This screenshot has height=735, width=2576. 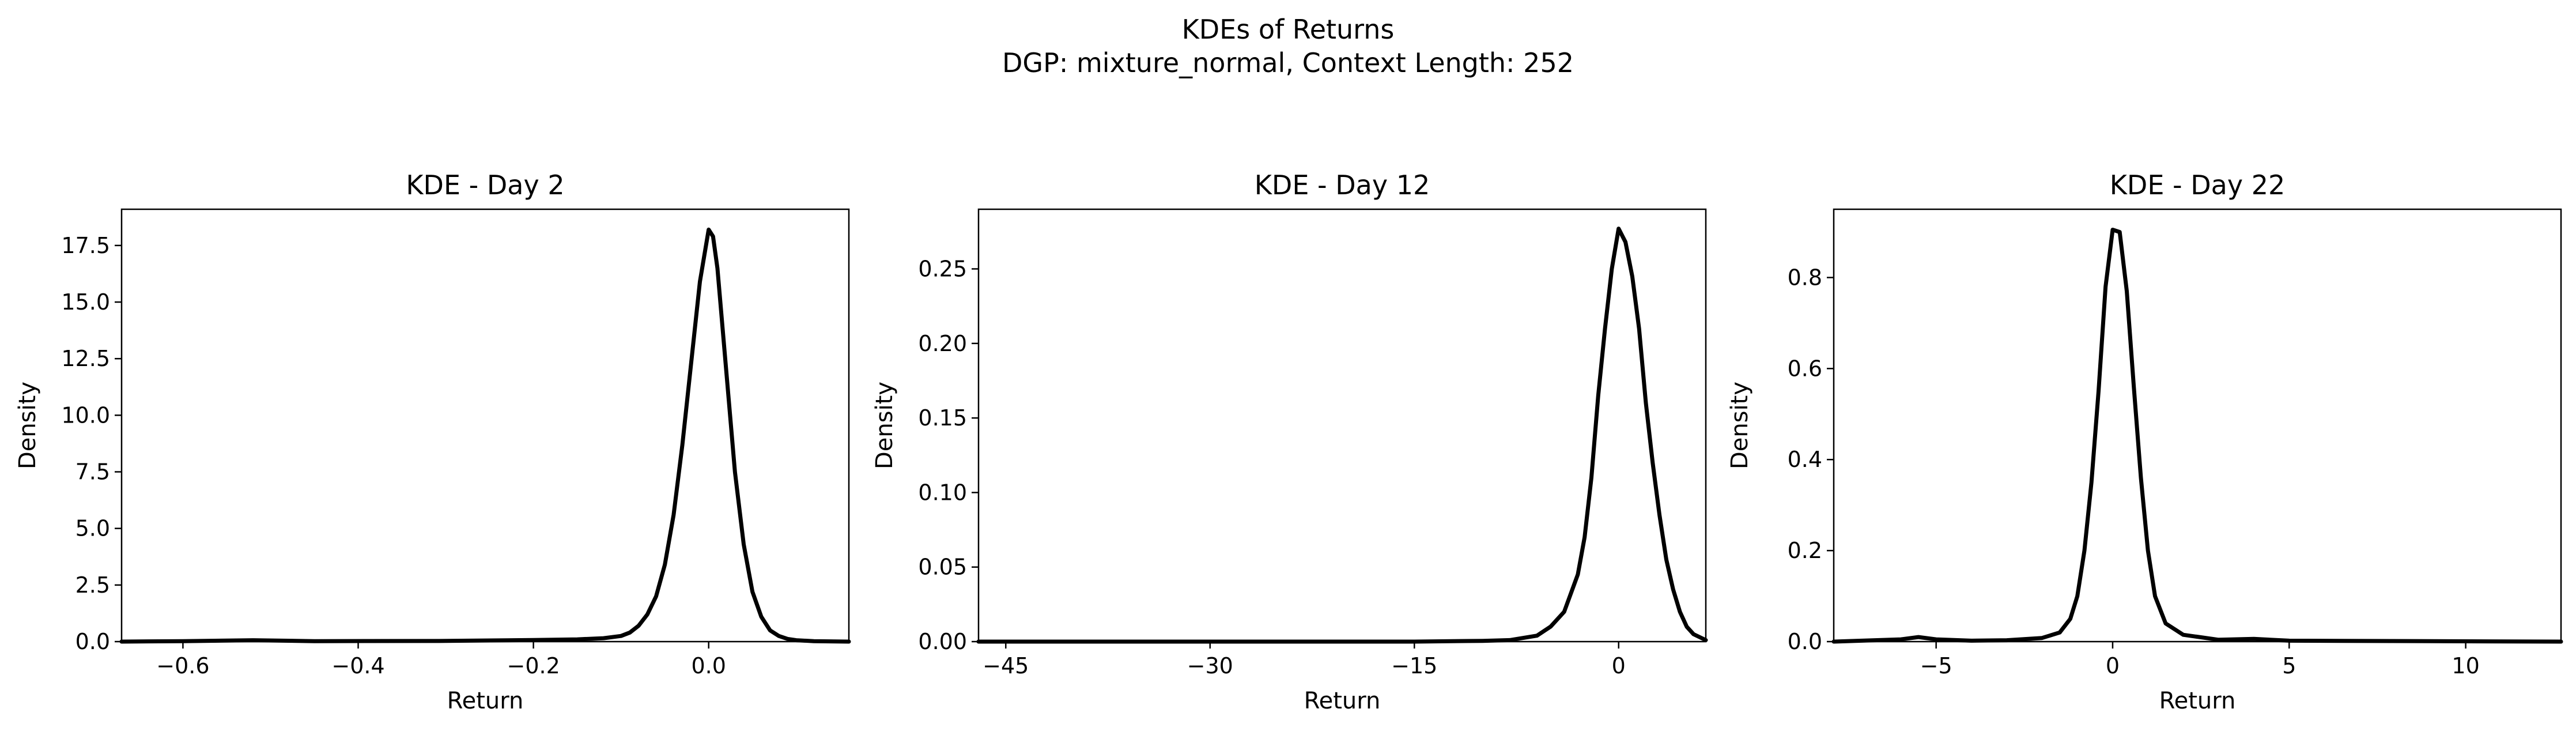 What do you see at coordinates (1805, 368) in the screenshot?
I see `y-tick-label: 0.6` at bounding box center [1805, 368].